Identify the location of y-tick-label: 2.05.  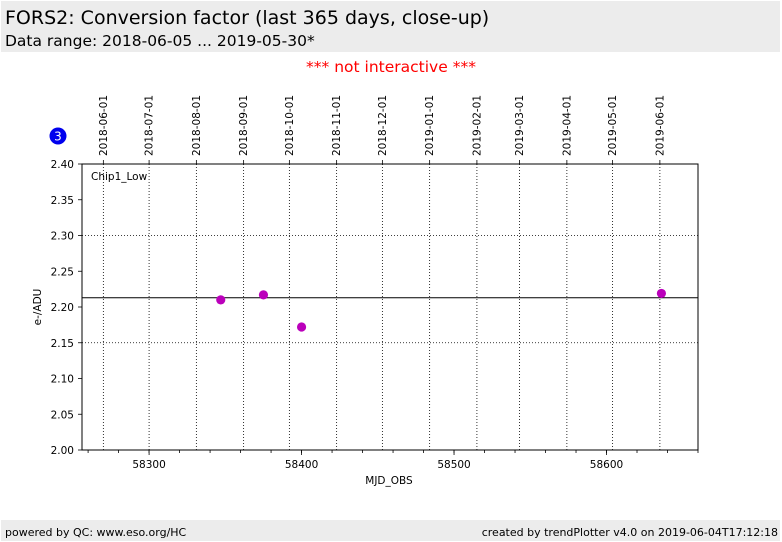
(62, 415).